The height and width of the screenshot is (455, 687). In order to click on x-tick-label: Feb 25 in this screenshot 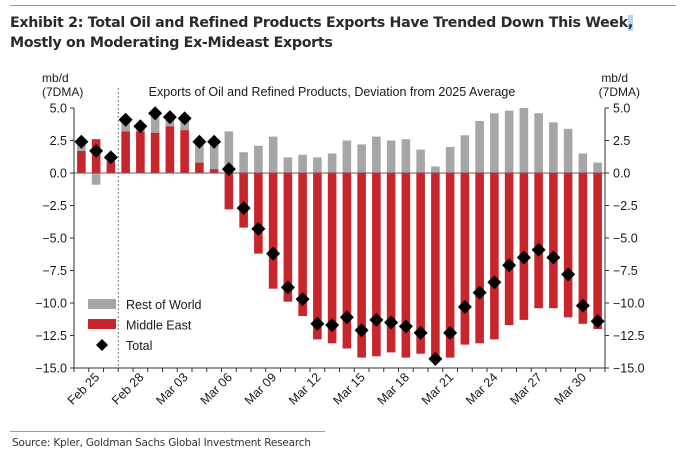, I will do `click(83, 388)`.